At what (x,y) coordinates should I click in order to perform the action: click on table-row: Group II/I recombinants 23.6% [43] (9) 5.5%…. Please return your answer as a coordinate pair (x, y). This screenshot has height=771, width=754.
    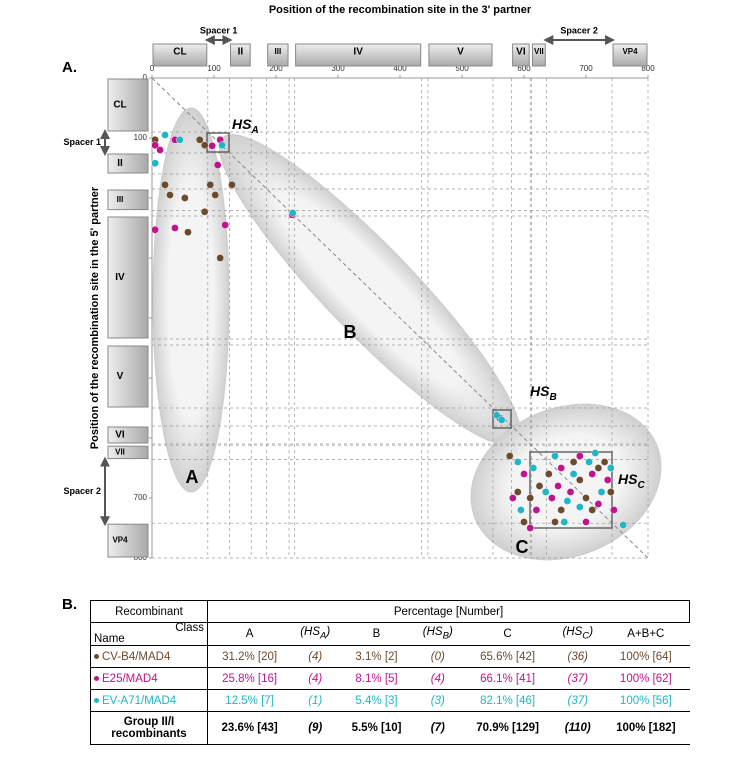
    Looking at the image, I should click on (390, 728).